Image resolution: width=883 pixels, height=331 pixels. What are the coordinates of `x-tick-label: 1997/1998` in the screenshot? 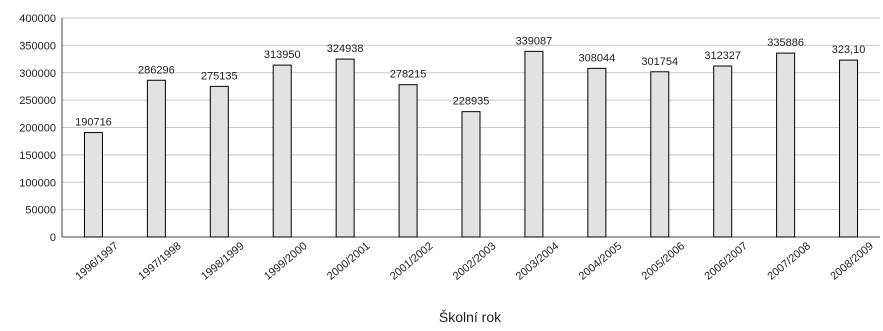 It's located at (160, 261).